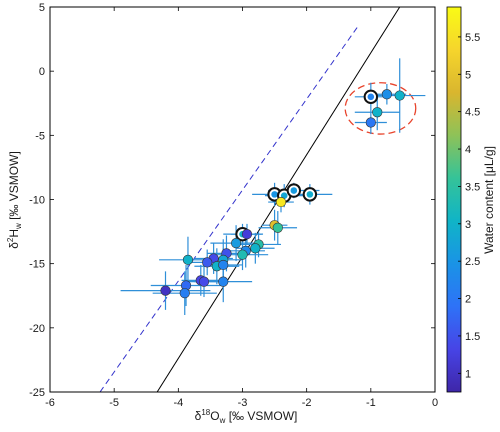  I want to click on colorbar-tick-label: 5.5, so click(472, 38).